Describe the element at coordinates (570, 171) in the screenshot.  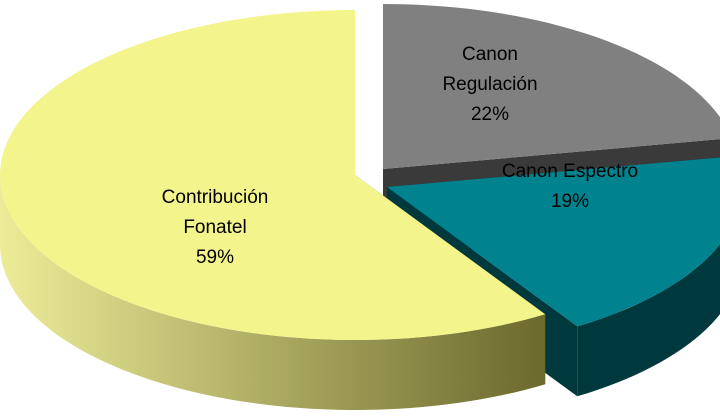
I see `category-name: Canon Espectro` at that location.